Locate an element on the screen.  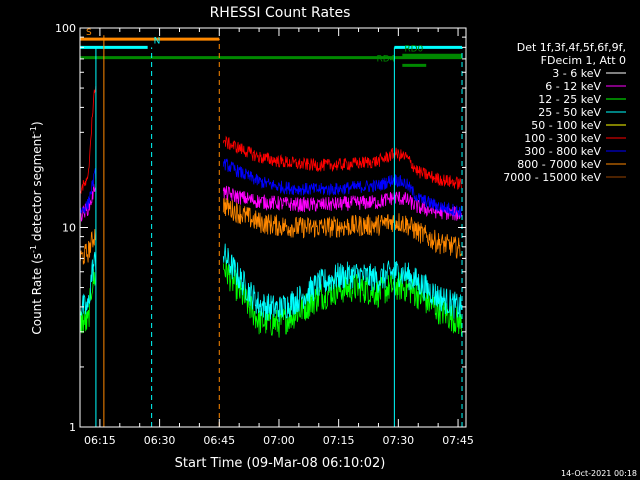
x-tick-label: 07:30 is located at coordinates (398, 440).